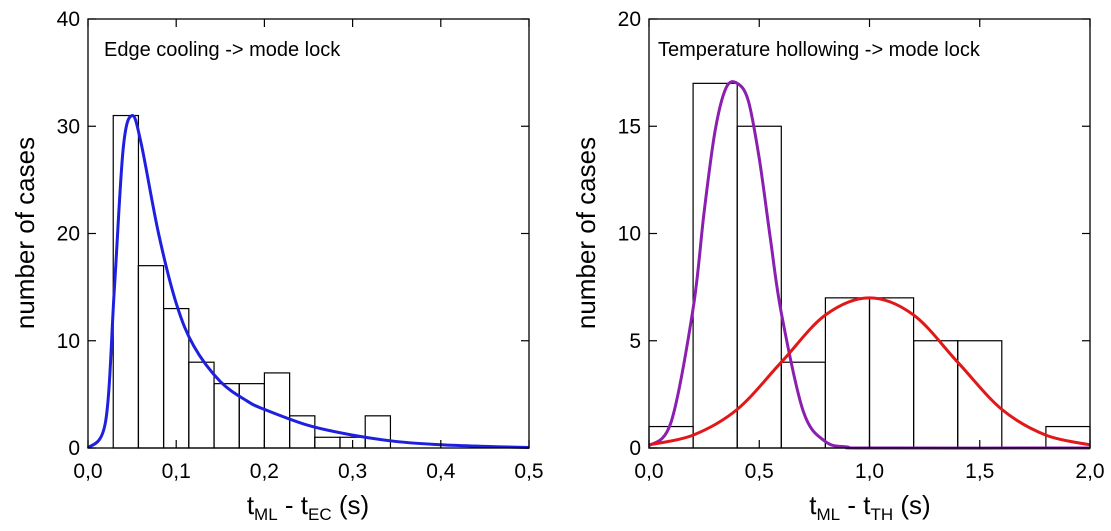  What do you see at coordinates (629, 126) in the screenshot?
I see `right-y-tick-label-3: 15` at bounding box center [629, 126].